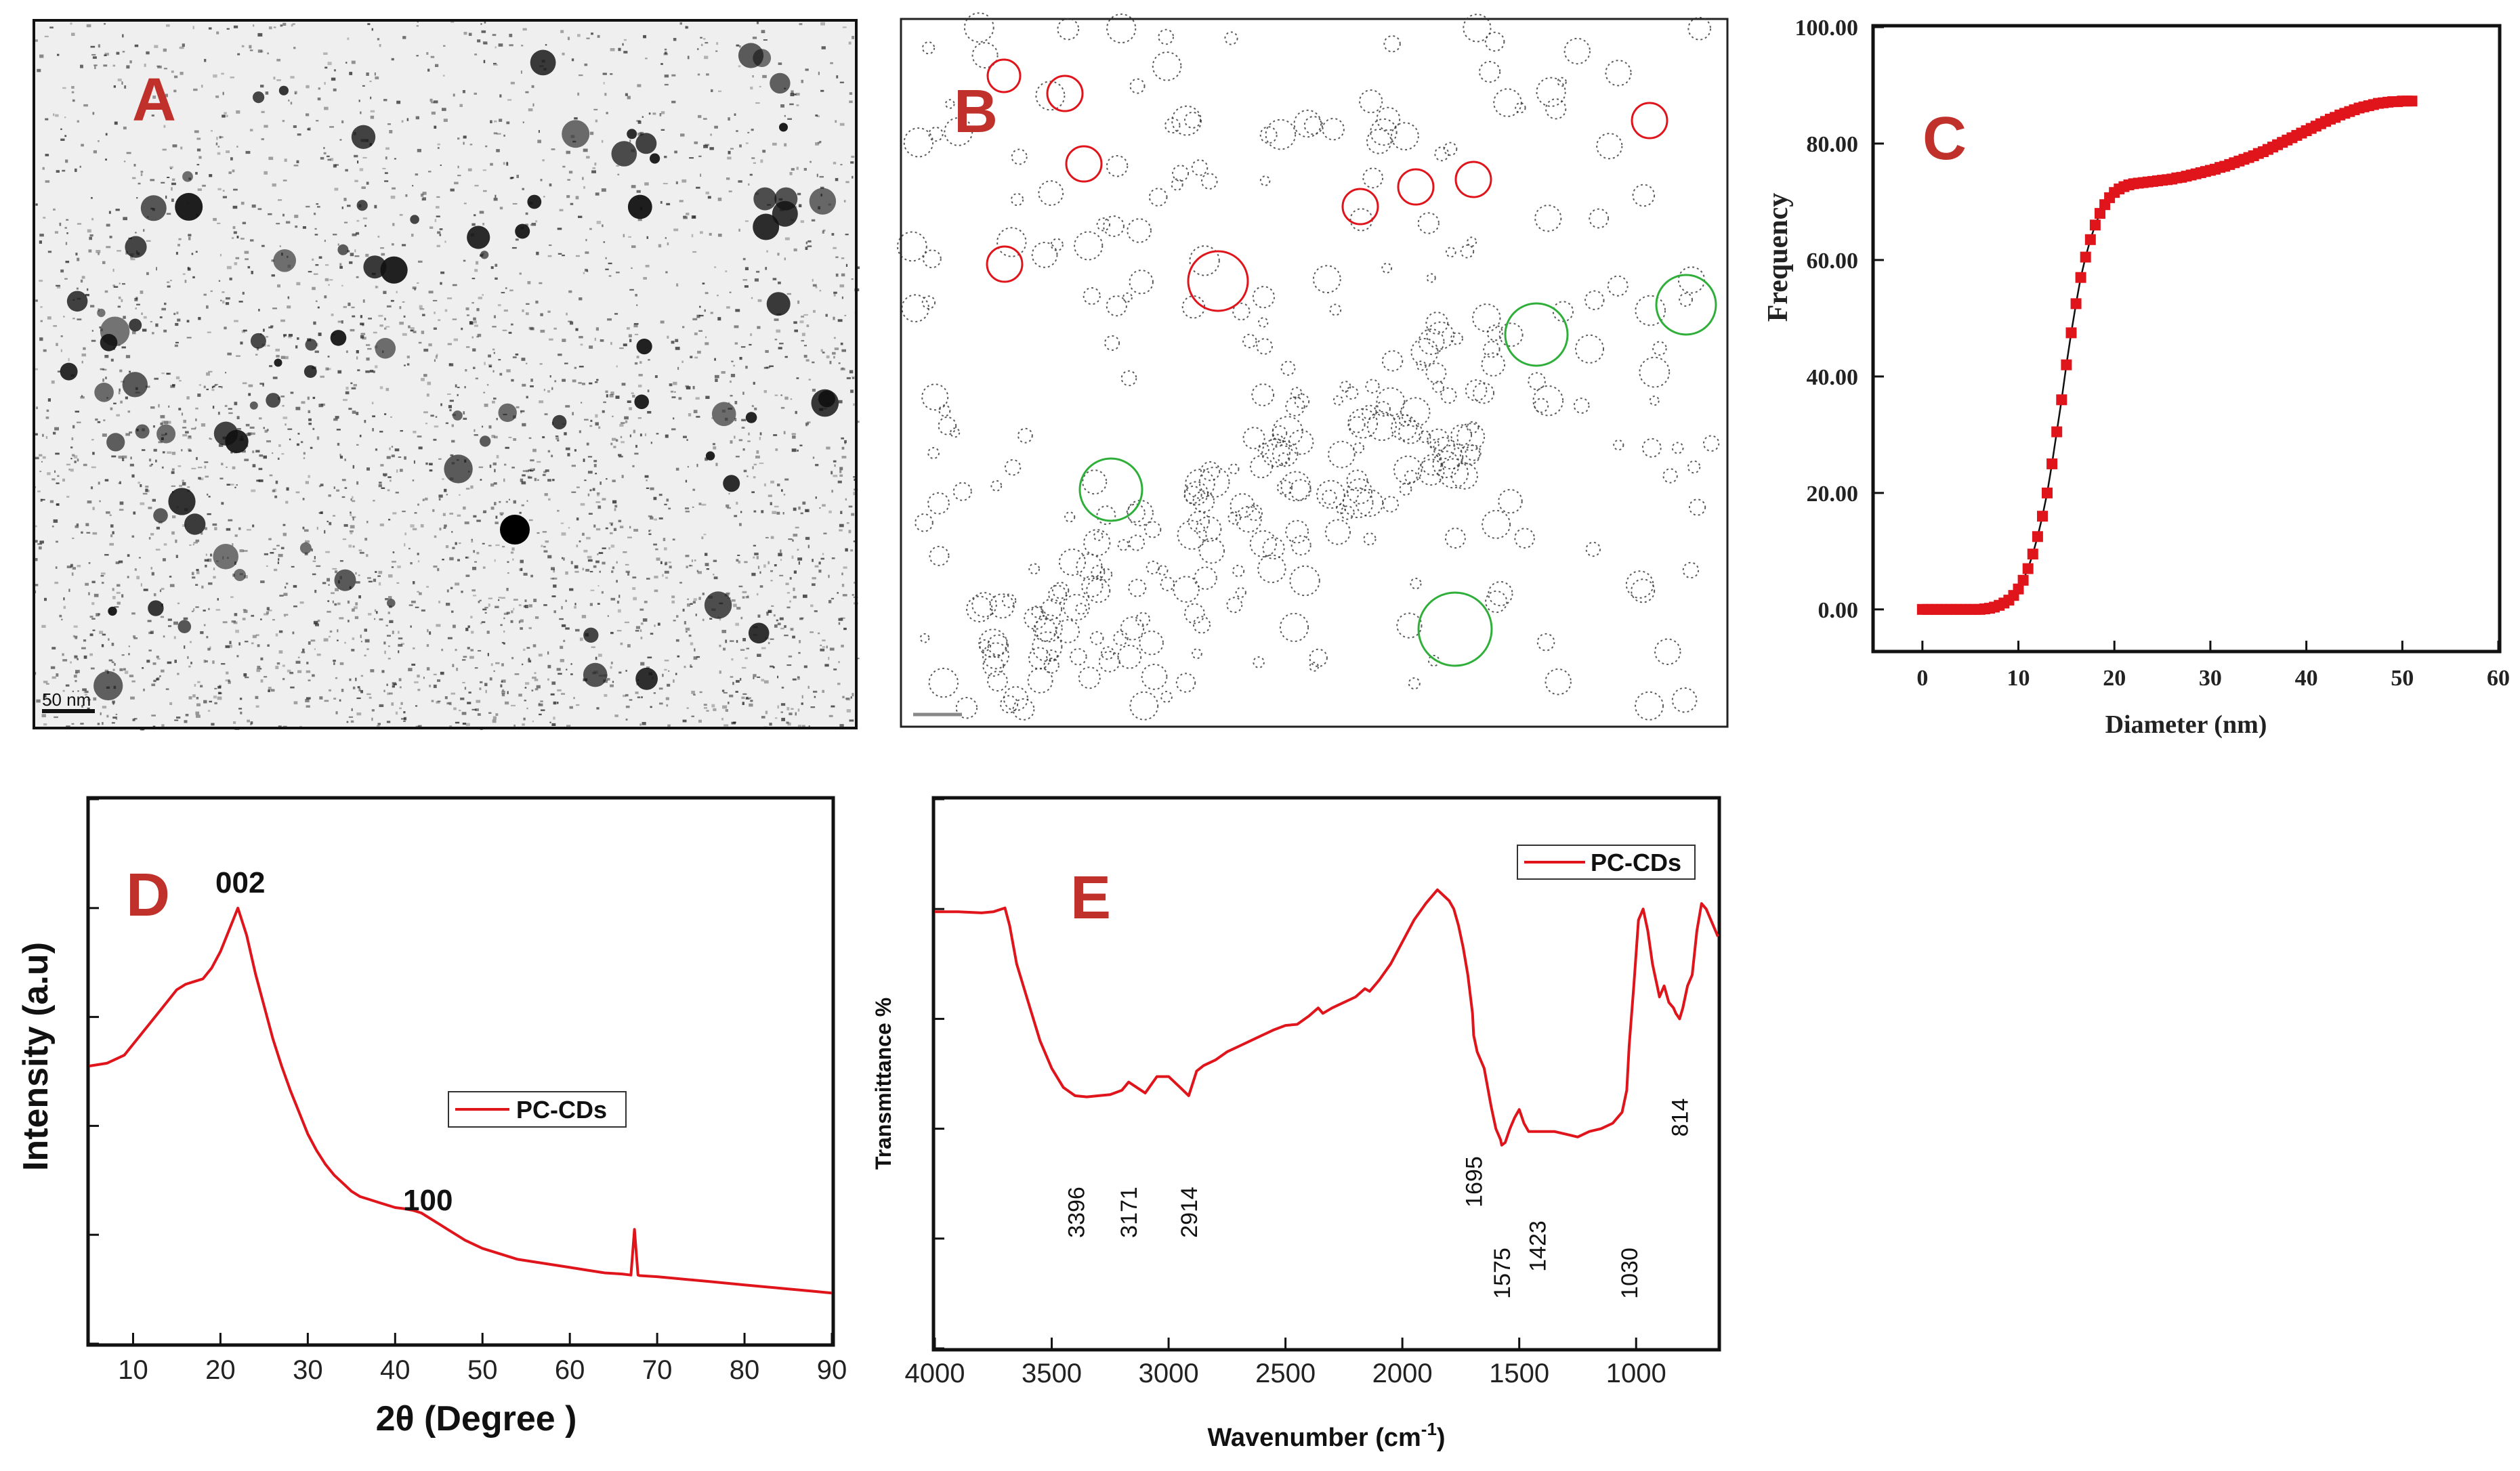 The height and width of the screenshot is (1471, 2520). I want to click on peak-label: 1575, so click(1503, 1273).